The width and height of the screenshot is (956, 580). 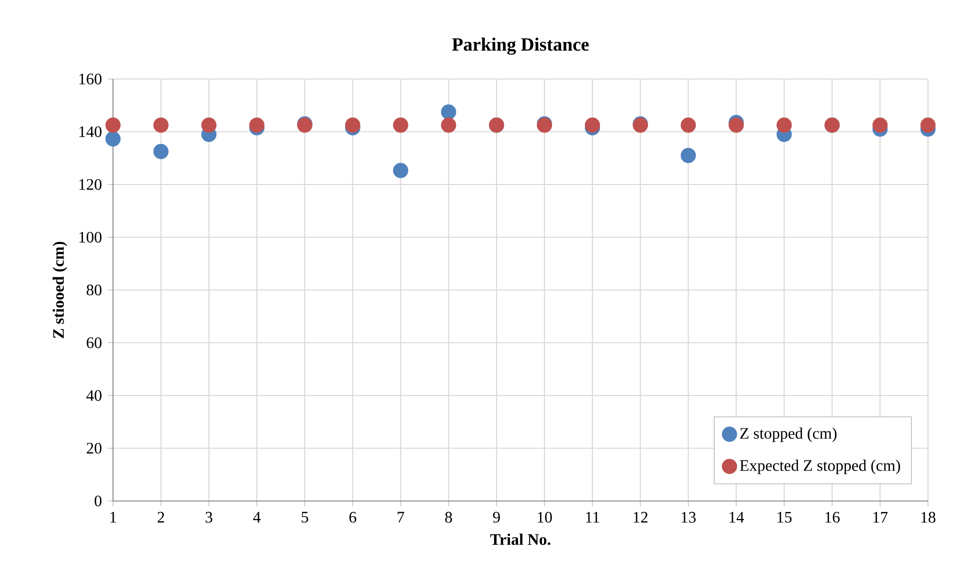 I want to click on y-tick-label: 100, so click(x=90, y=237).